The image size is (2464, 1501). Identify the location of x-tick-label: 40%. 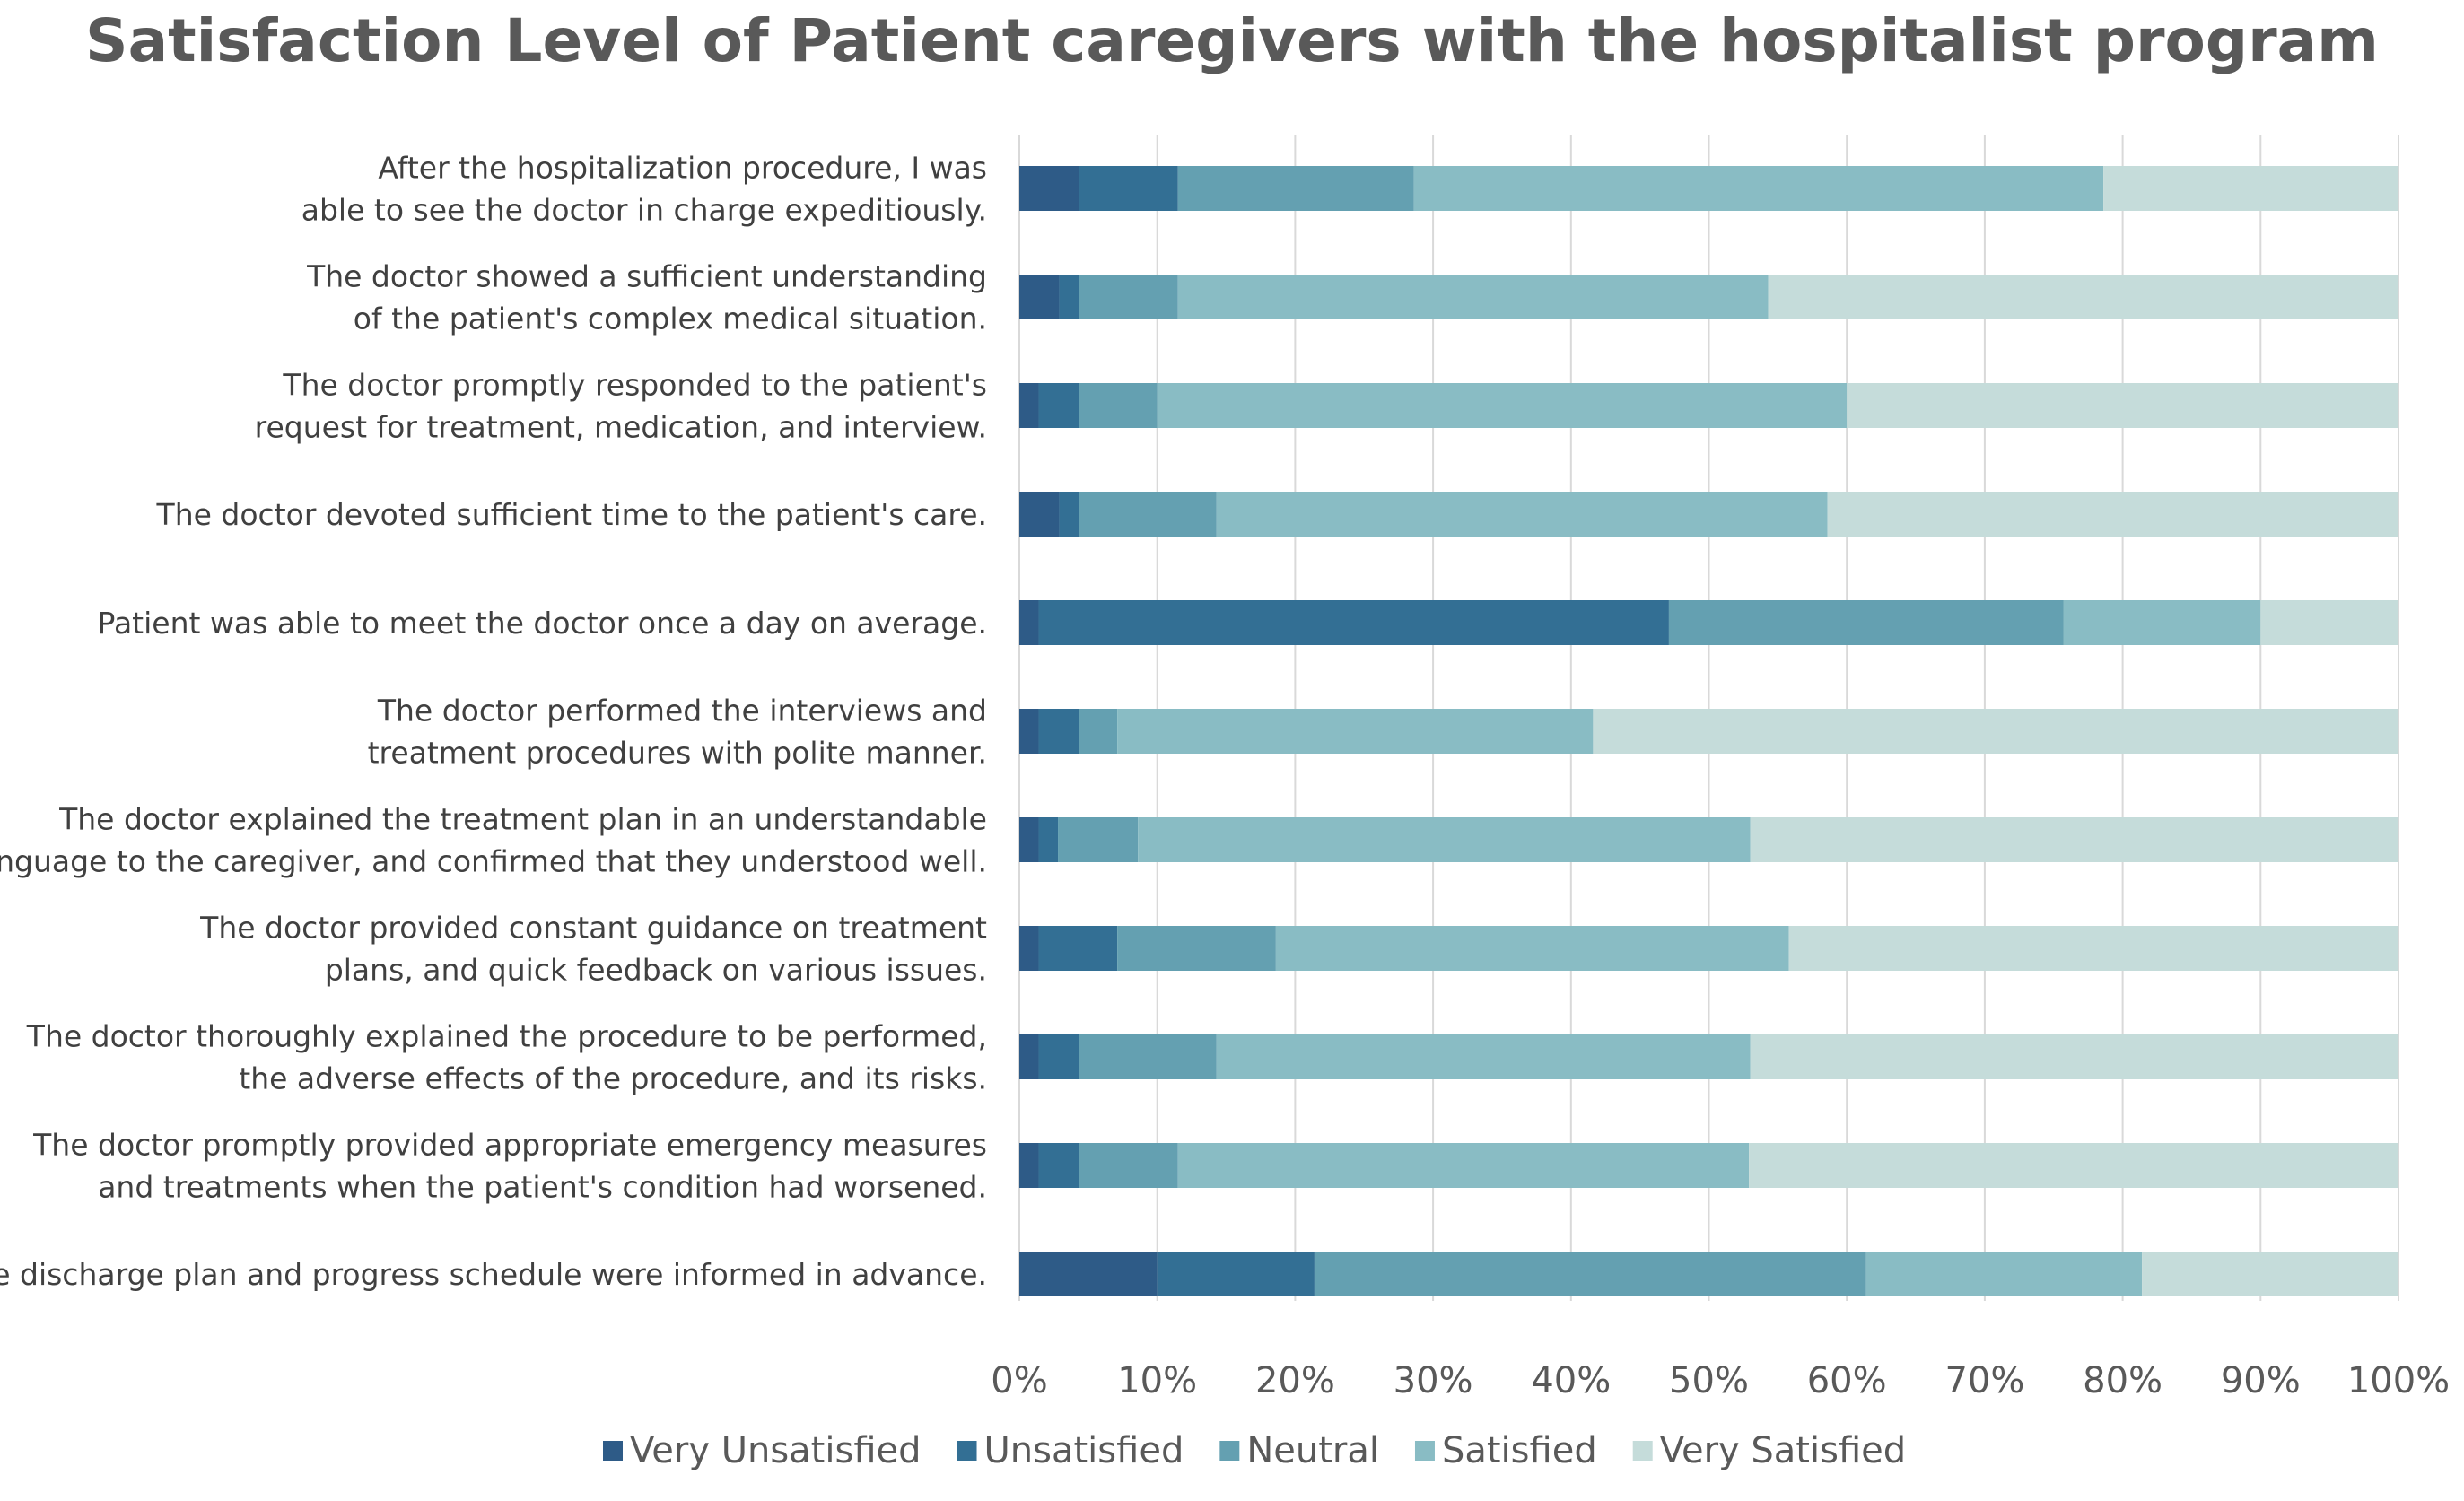
(1571, 1380).